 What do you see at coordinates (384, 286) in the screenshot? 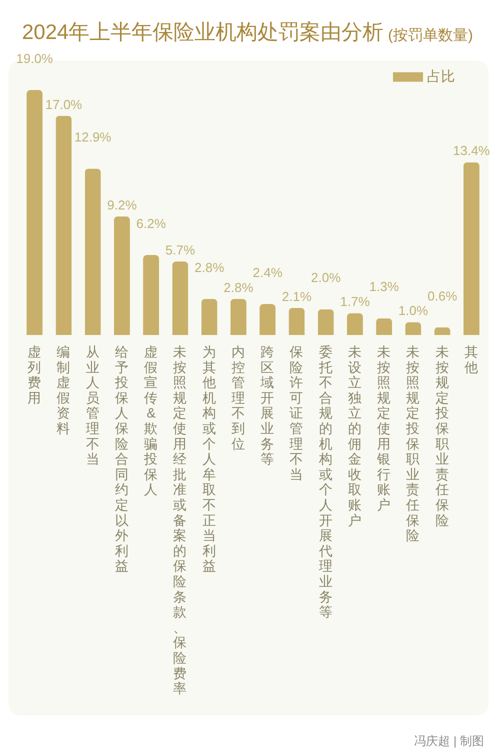
I see `data-label: 1.3%` at bounding box center [384, 286].